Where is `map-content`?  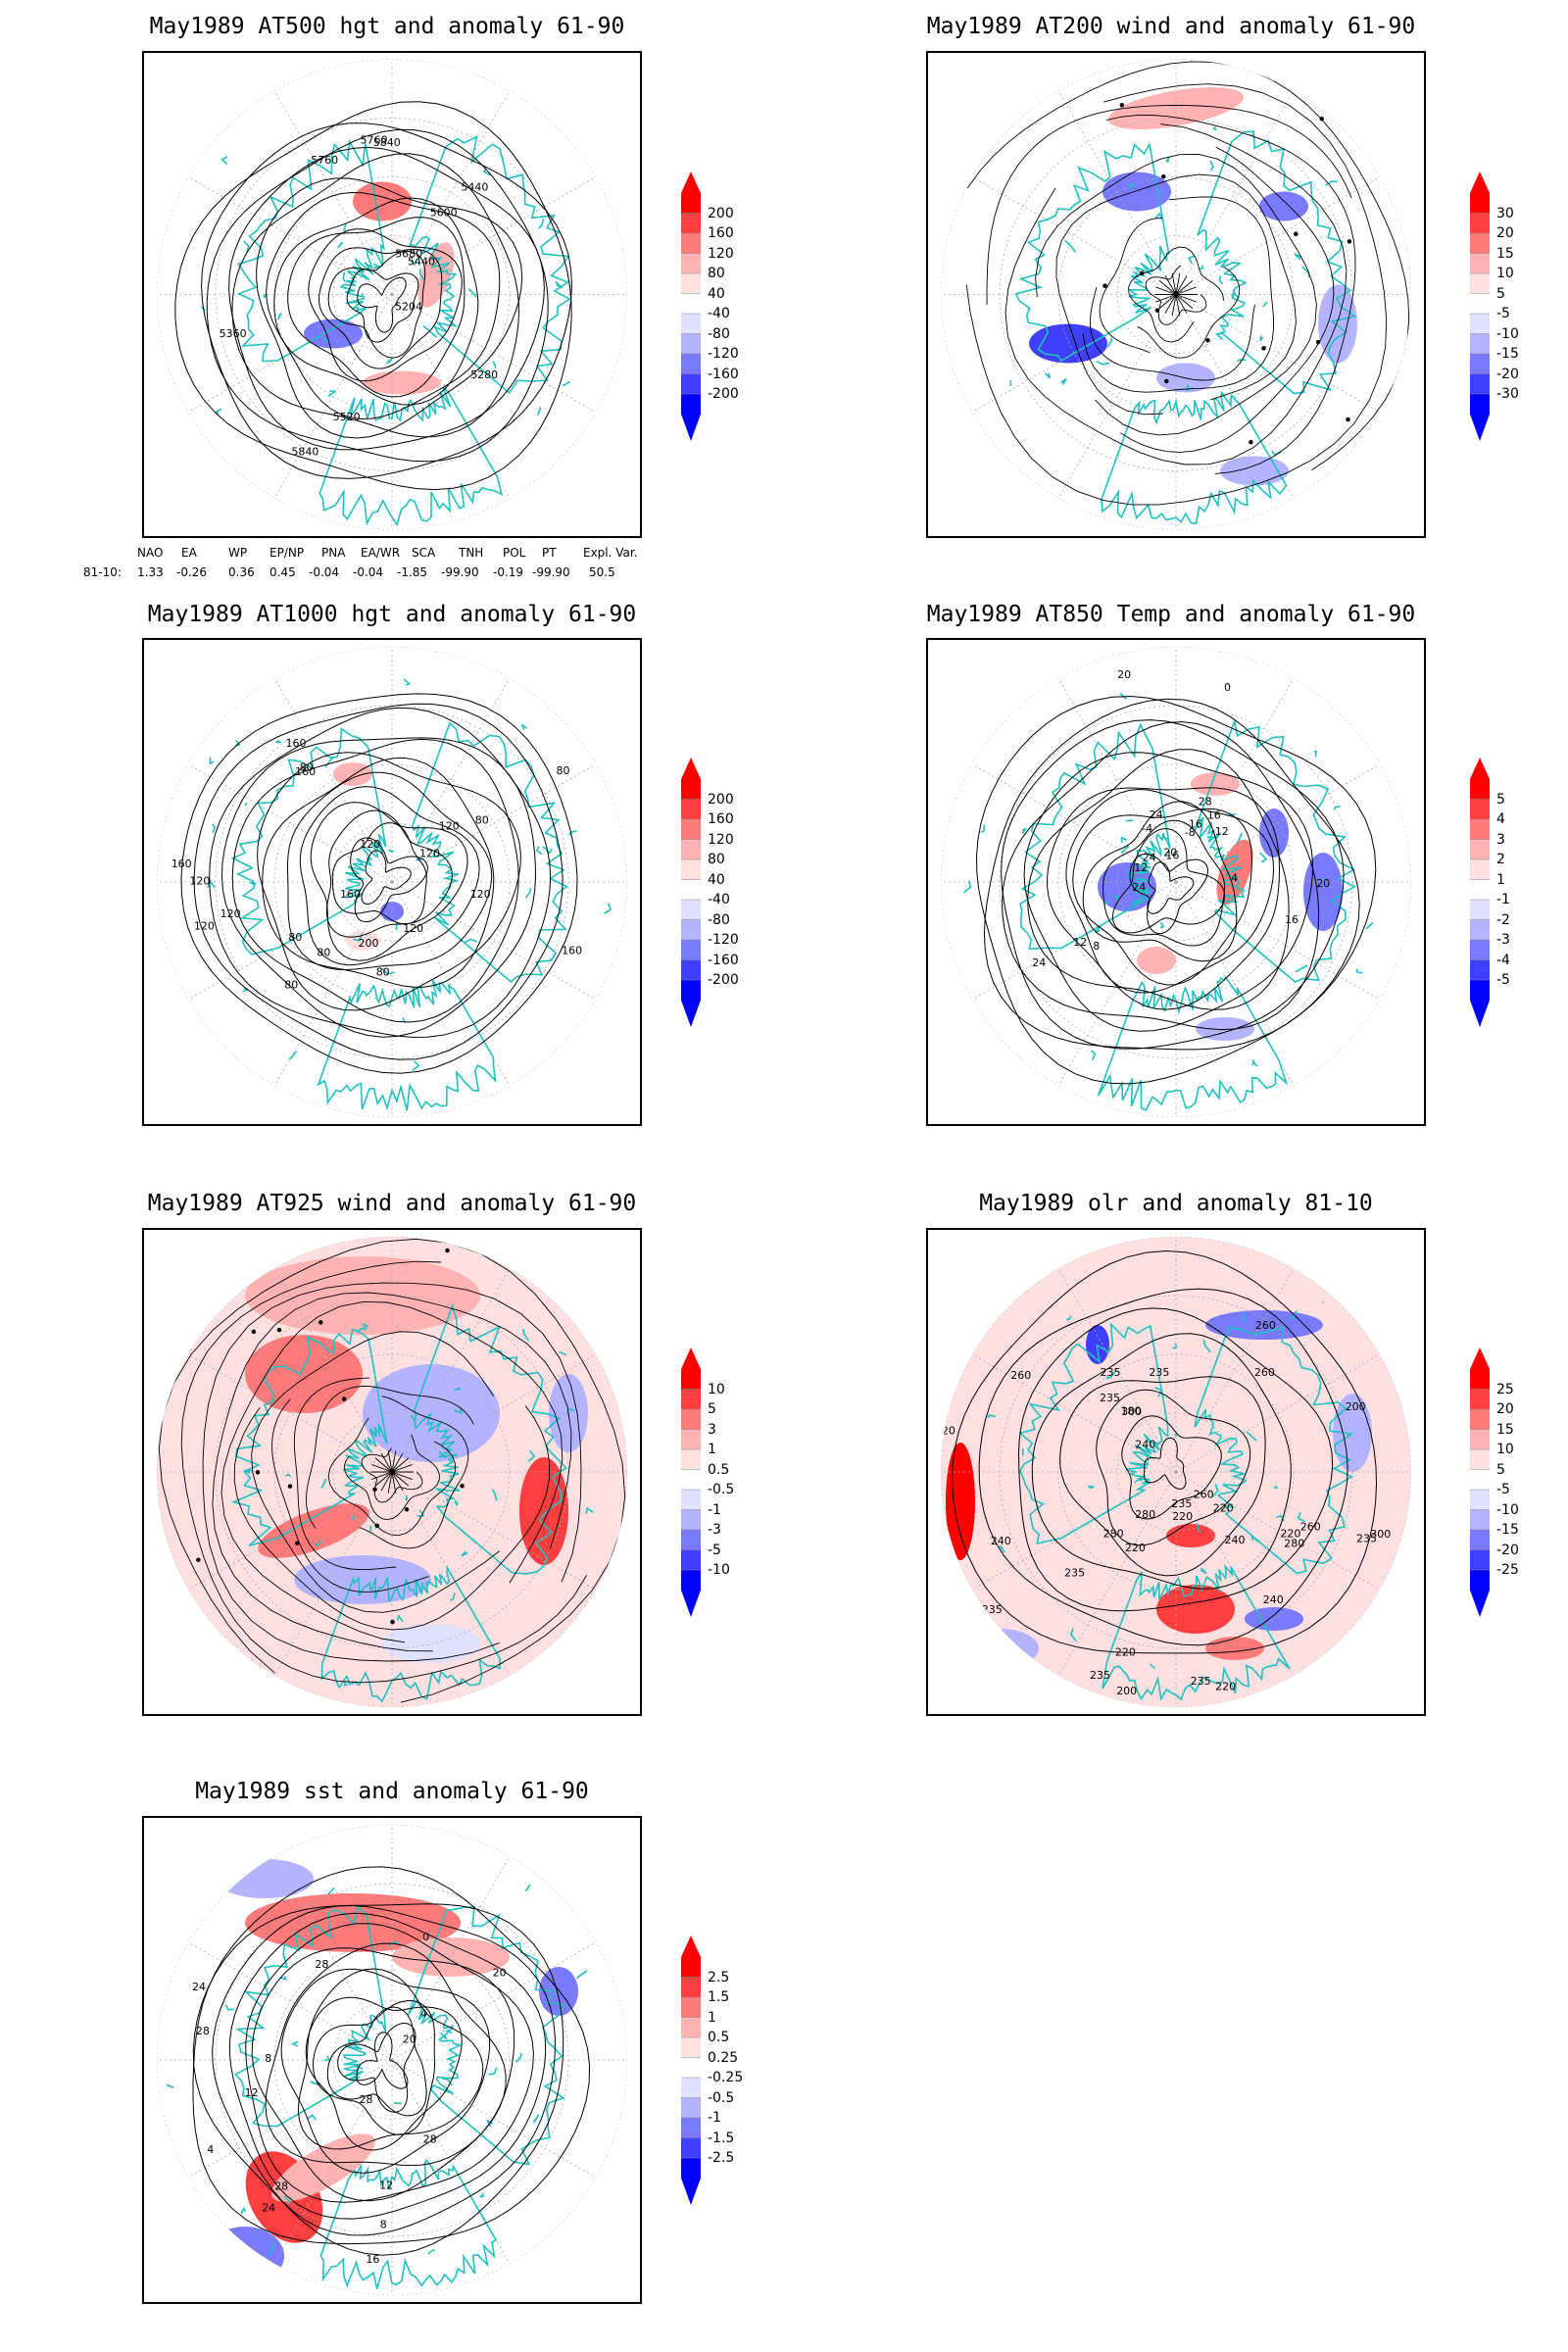 map-content is located at coordinates (1176, 294).